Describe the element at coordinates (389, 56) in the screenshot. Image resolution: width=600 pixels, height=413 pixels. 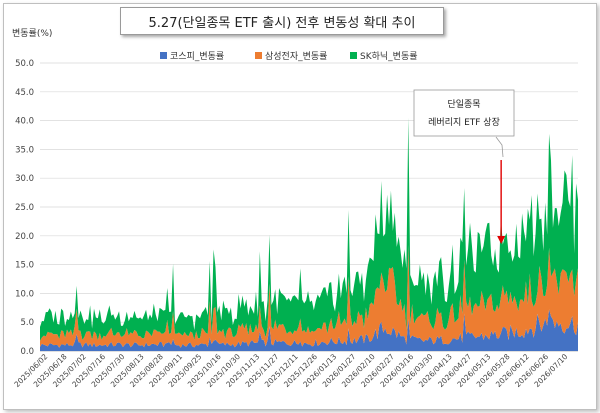
I see `legend-label: SK하닉_변동률` at that location.